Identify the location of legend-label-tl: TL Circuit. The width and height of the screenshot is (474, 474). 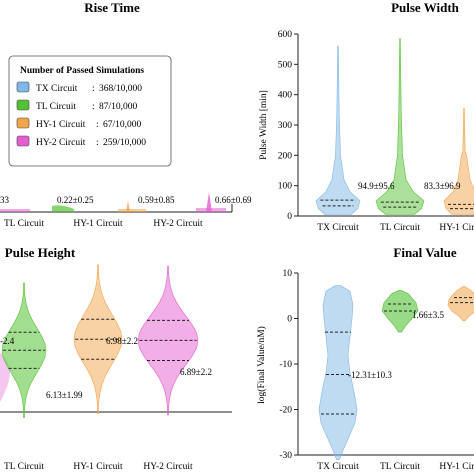
(56, 107).